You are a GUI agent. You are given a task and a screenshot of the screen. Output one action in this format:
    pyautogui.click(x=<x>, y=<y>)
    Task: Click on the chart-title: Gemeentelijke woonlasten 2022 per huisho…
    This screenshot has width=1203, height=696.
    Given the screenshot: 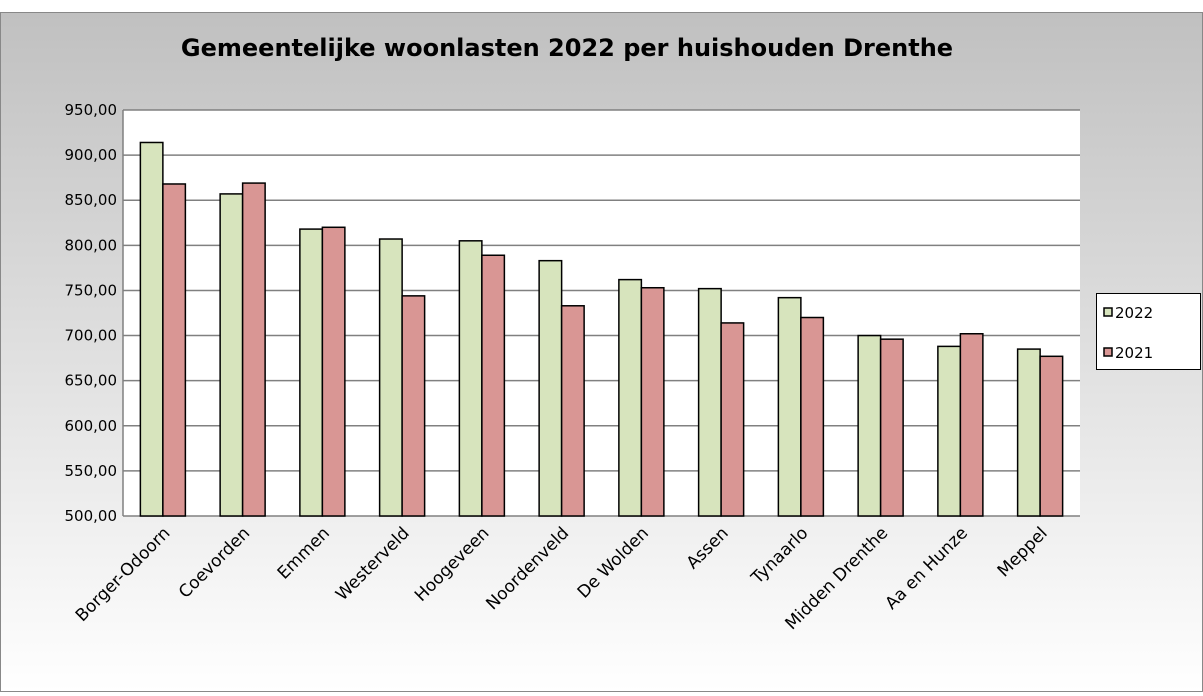 What is the action you would take?
    pyautogui.click(x=567, y=48)
    